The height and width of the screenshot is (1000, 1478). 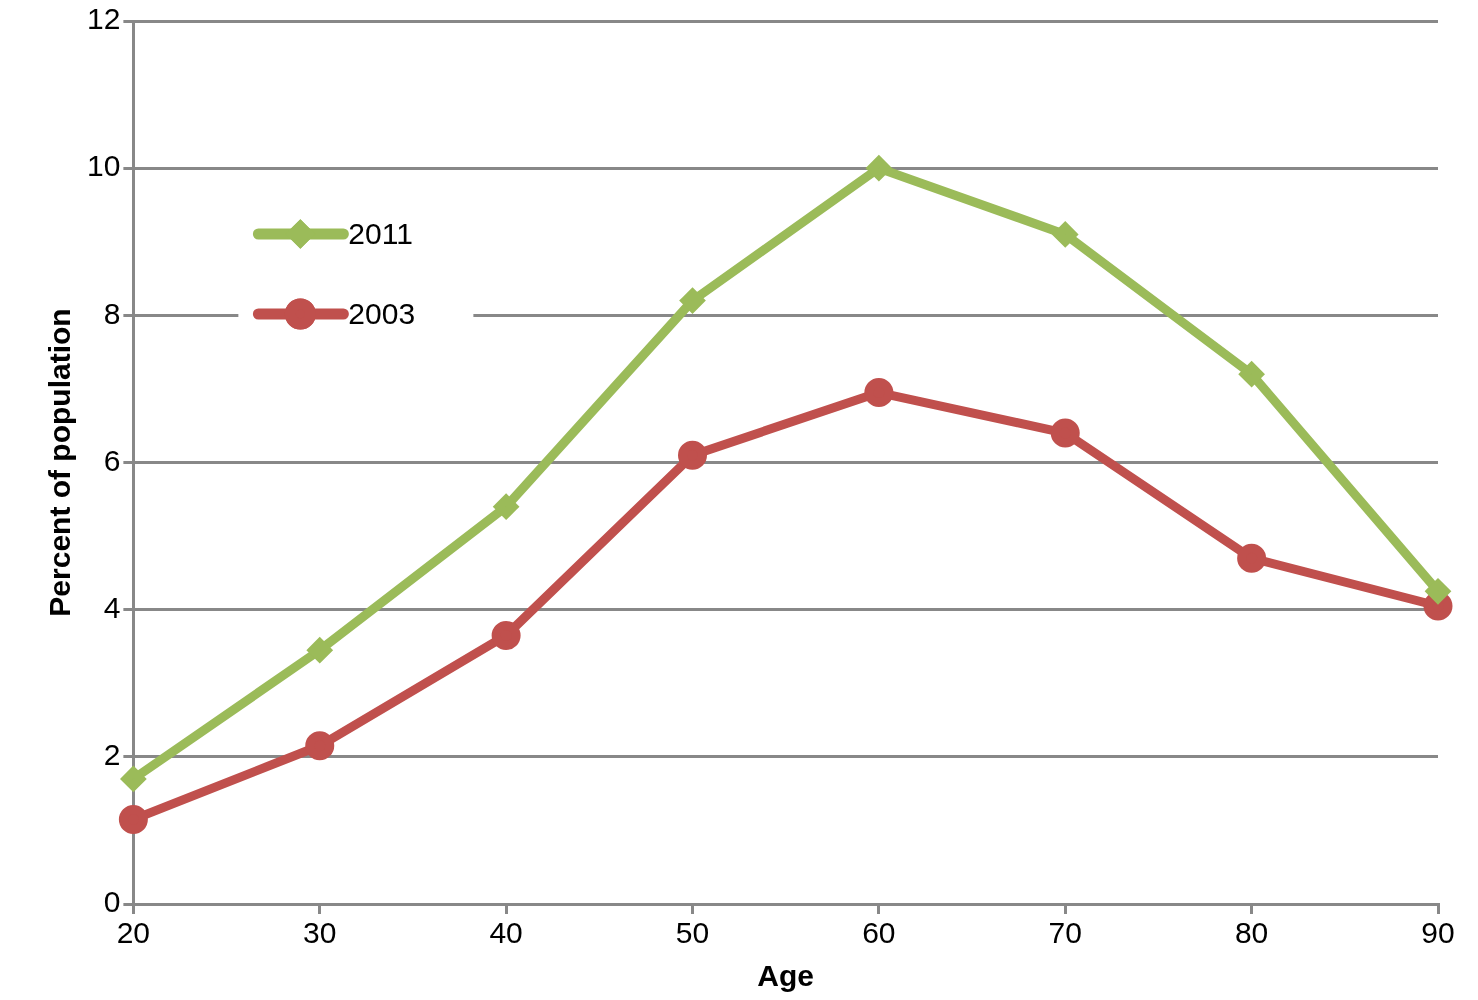 I want to click on x-tick-label: 20, so click(x=133, y=933).